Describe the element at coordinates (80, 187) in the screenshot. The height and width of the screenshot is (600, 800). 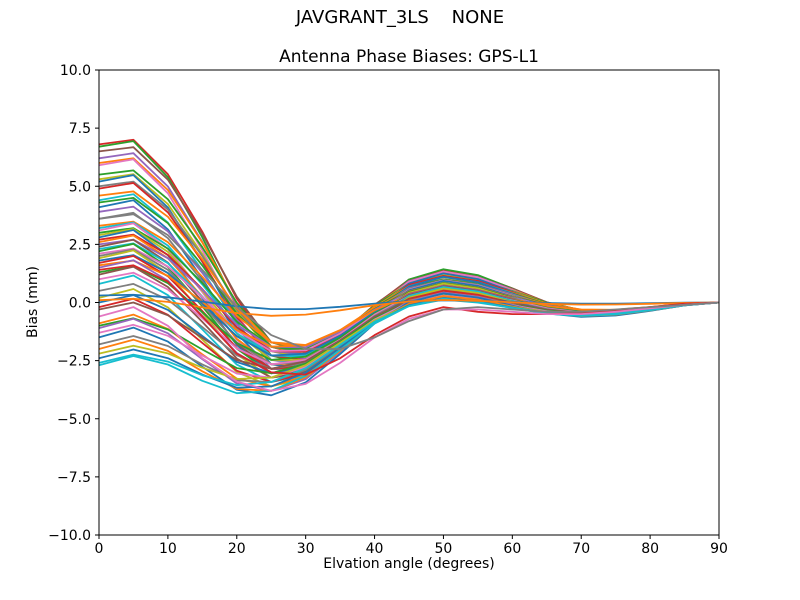
I see `y-tick-label: 5.0` at that location.